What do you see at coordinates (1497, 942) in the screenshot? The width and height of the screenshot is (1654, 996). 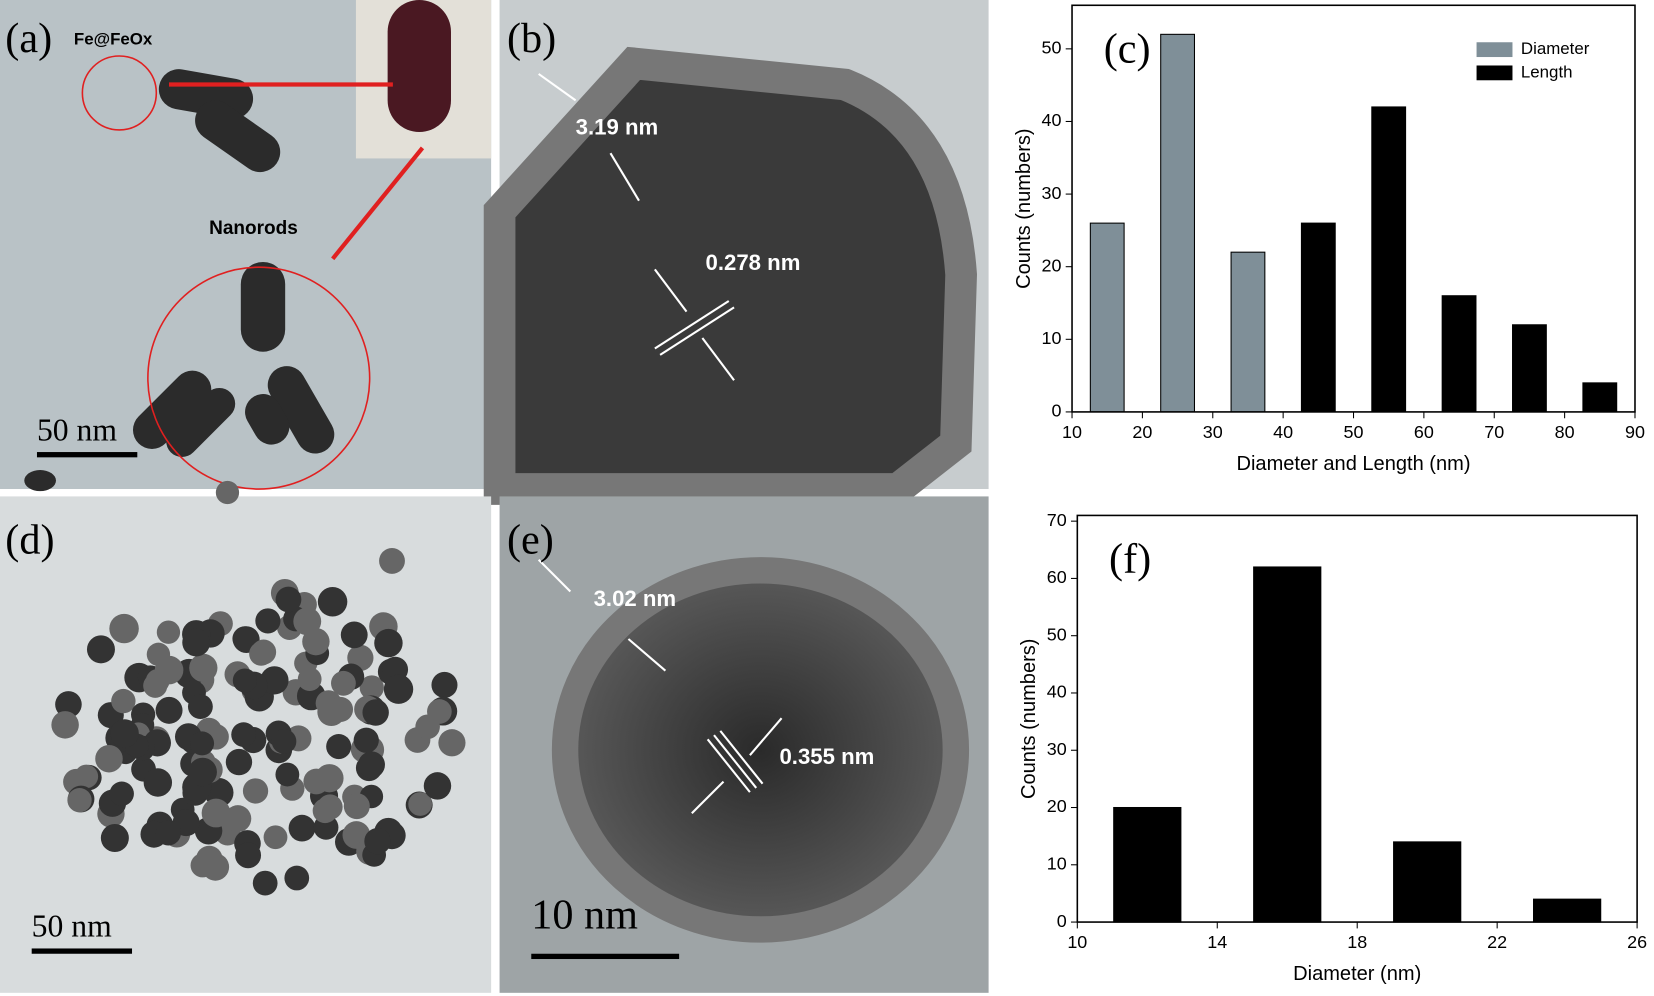 I see `x-tick-label: 22` at bounding box center [1497, 942].